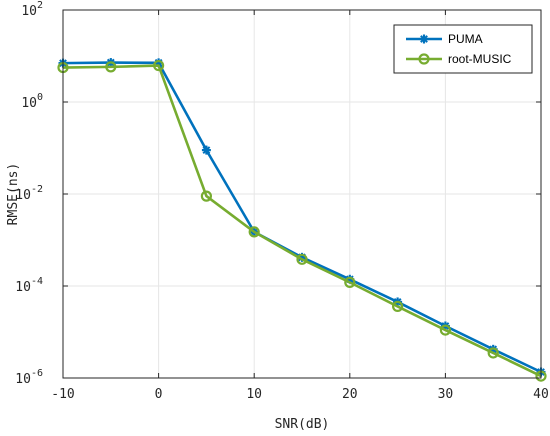 The image size is (550, 436). I want to click on x-tick-label: 20, so click(350, 394).